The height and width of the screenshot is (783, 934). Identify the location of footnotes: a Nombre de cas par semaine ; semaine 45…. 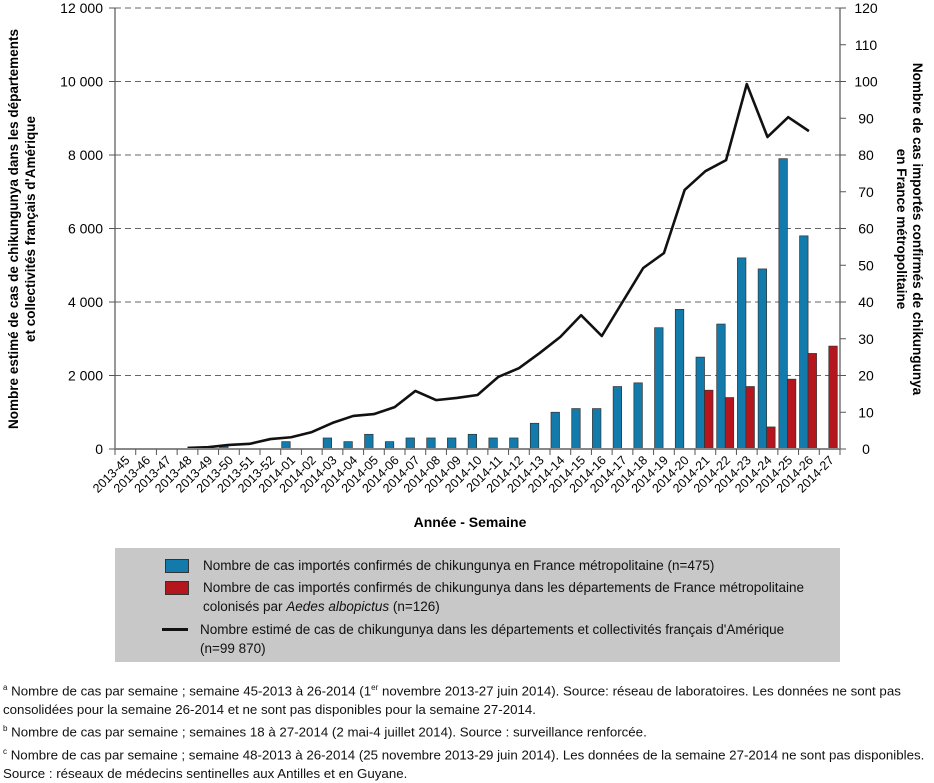
(467, 730).